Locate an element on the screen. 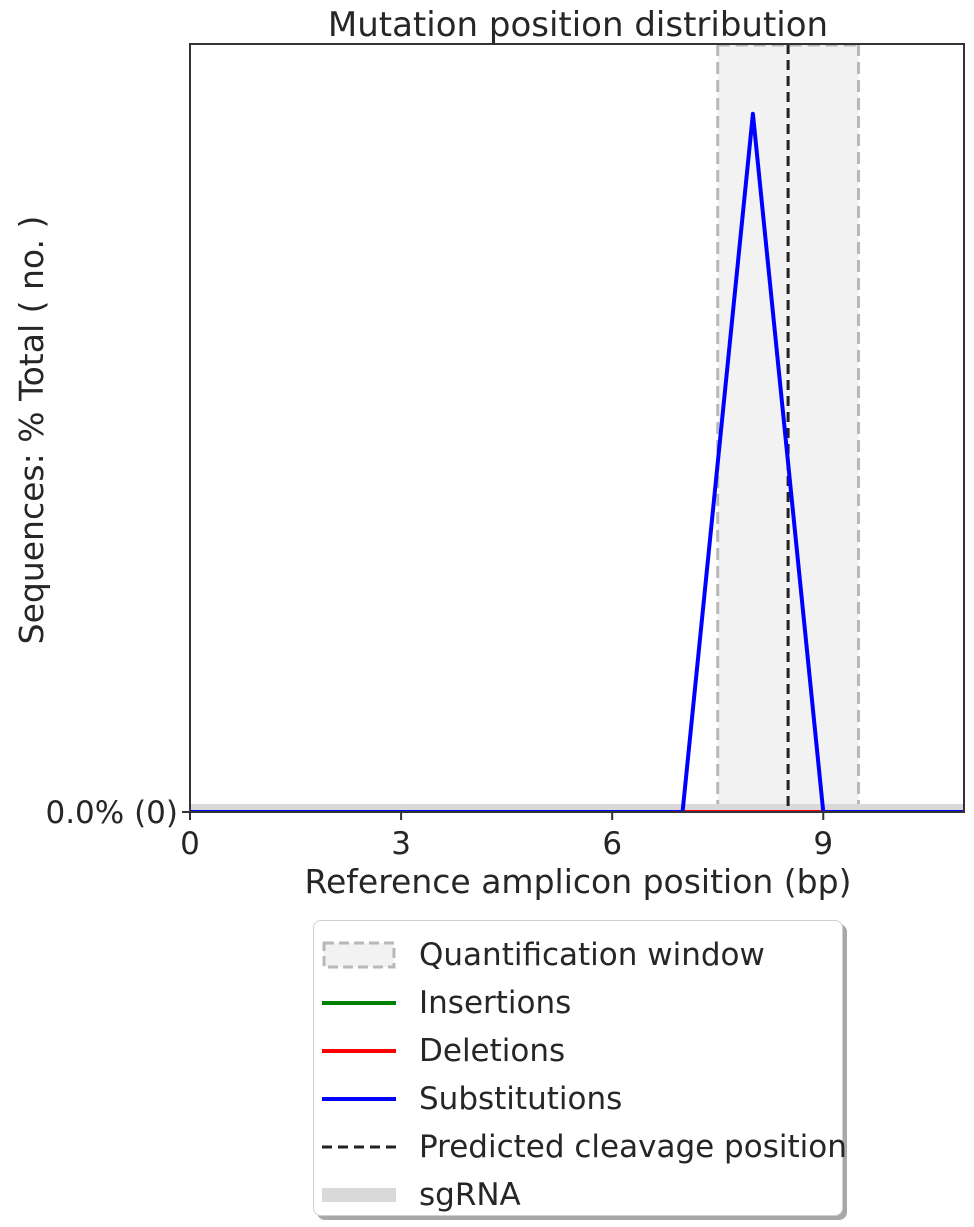 The width and height of the screenshot is (974, 1227). y-tick-label: 0.0% (0) is located at coordinates (111, 813).